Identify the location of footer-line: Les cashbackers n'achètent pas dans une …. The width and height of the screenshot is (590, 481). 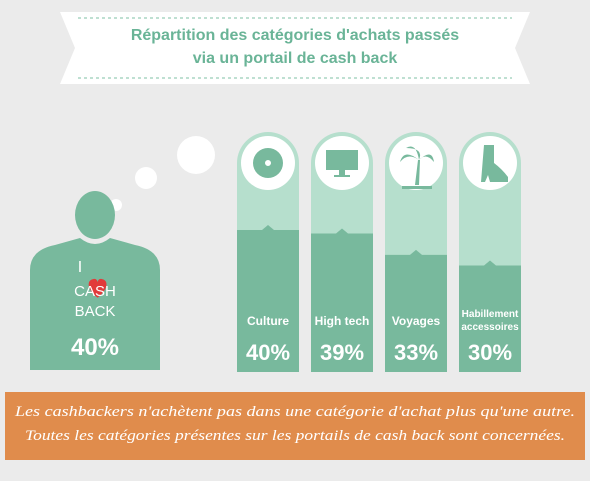
(294, 412).